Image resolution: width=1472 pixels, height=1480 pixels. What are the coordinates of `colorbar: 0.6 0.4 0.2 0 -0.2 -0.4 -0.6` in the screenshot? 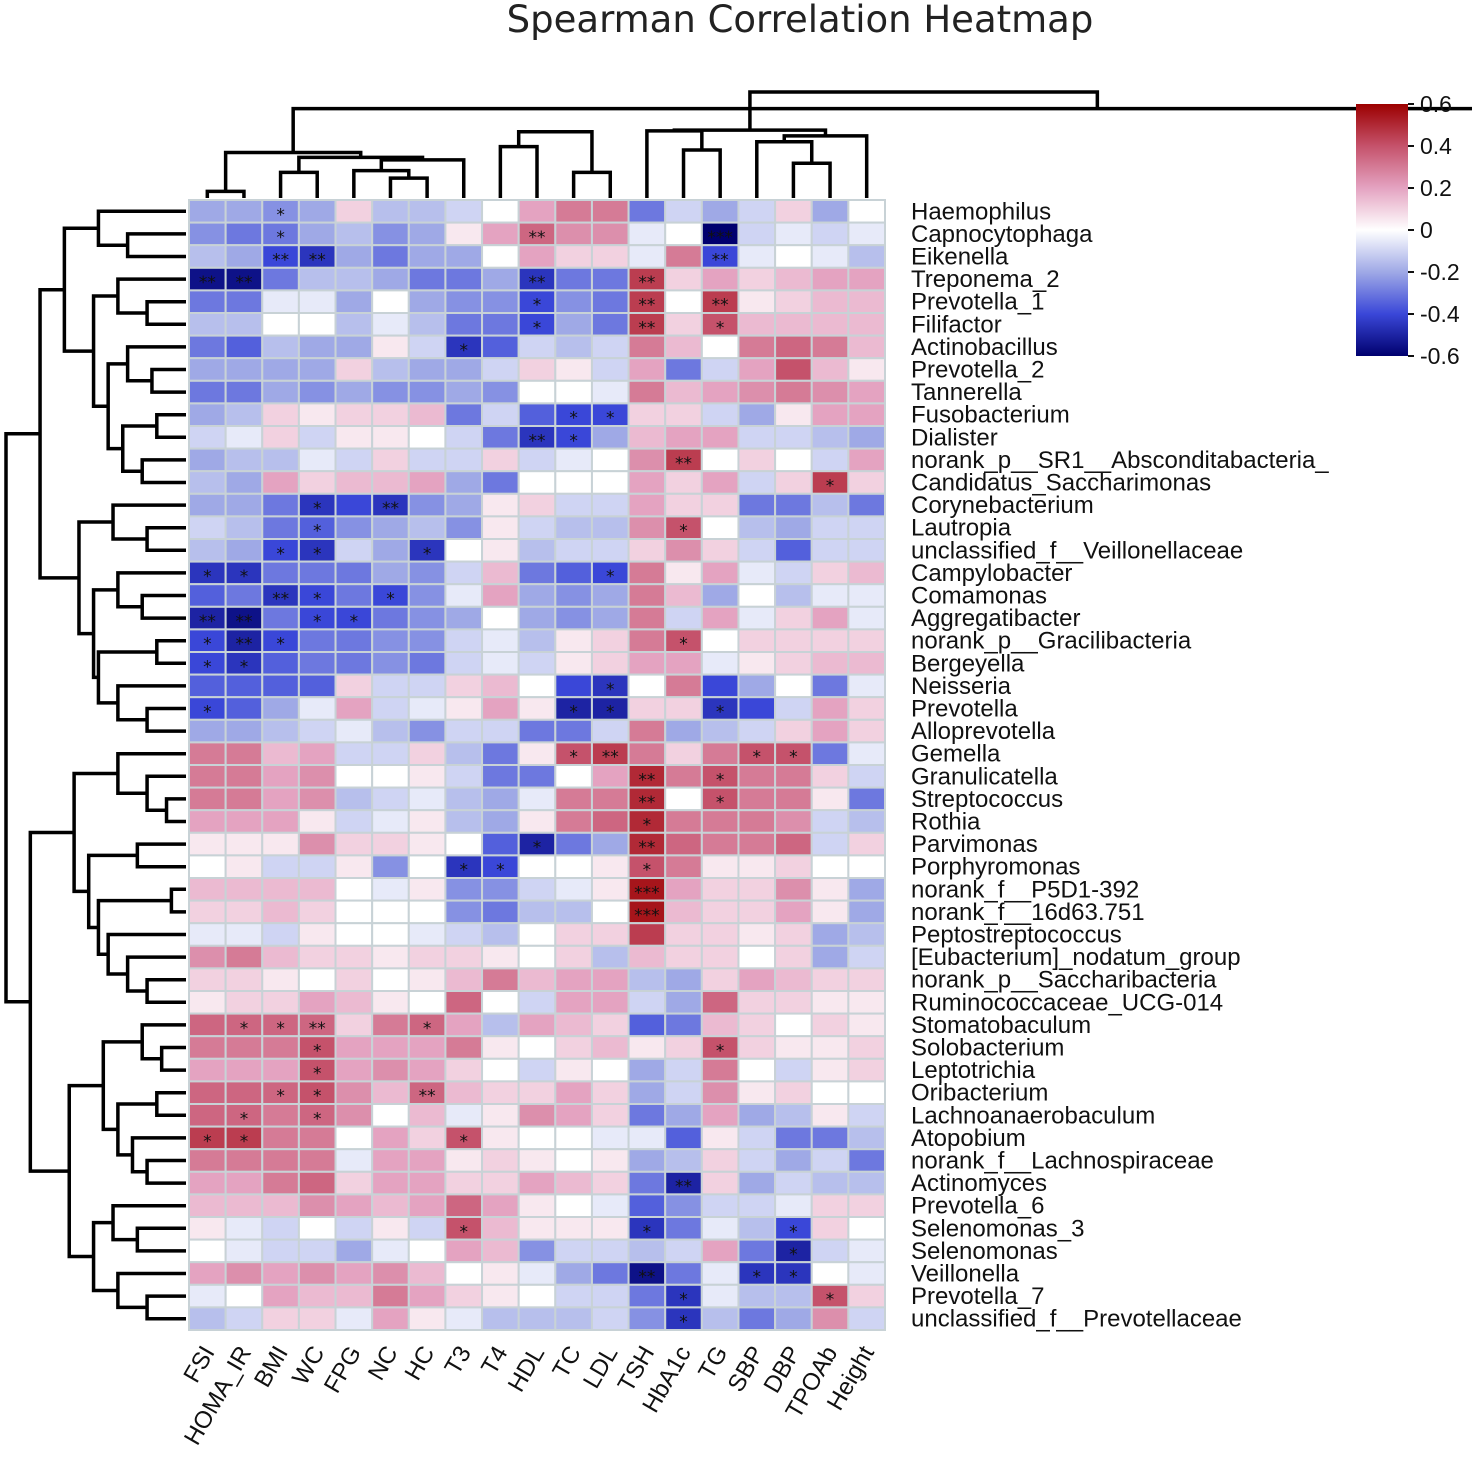 It's located at (1408, 230).